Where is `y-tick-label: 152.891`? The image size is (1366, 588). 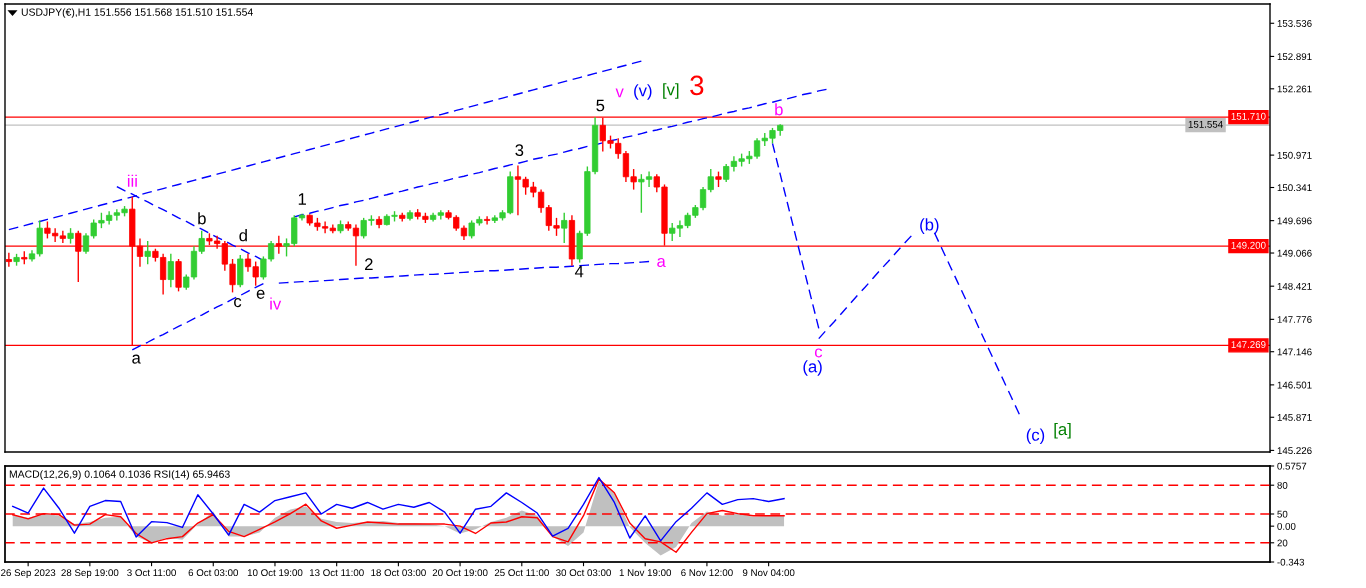
y-tick-label: 152.891 is located at coordinates (1294, 57).